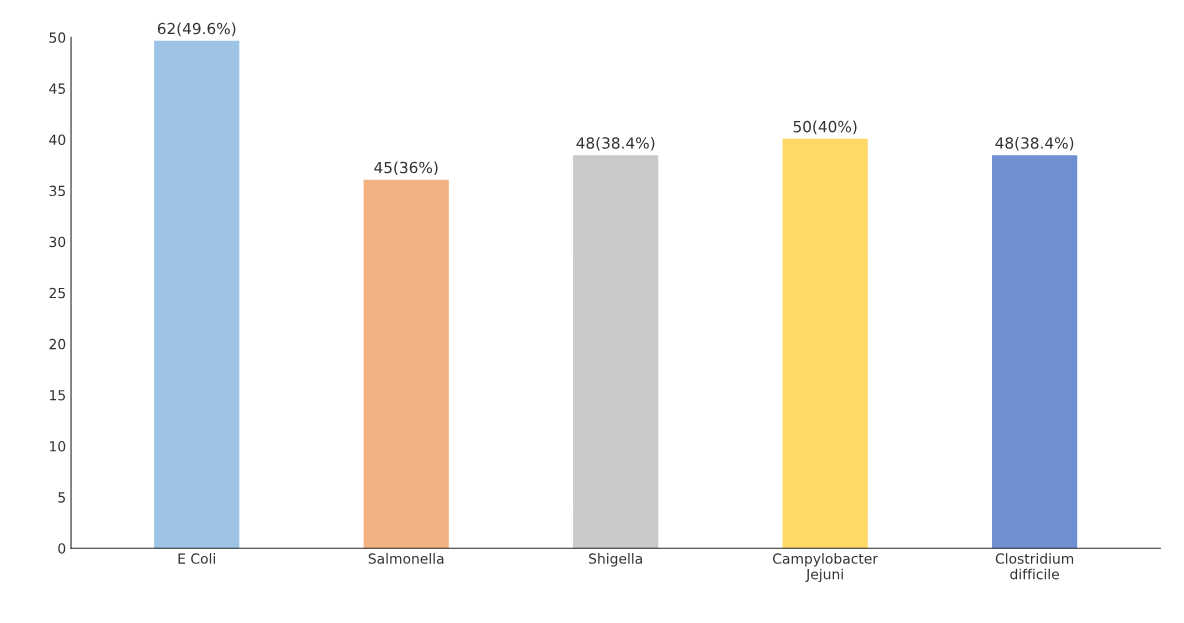 This screenshot has width=1184, height=623. I want to click on x-tick-label: Campylobacter Jejuni, so click(826, 568).